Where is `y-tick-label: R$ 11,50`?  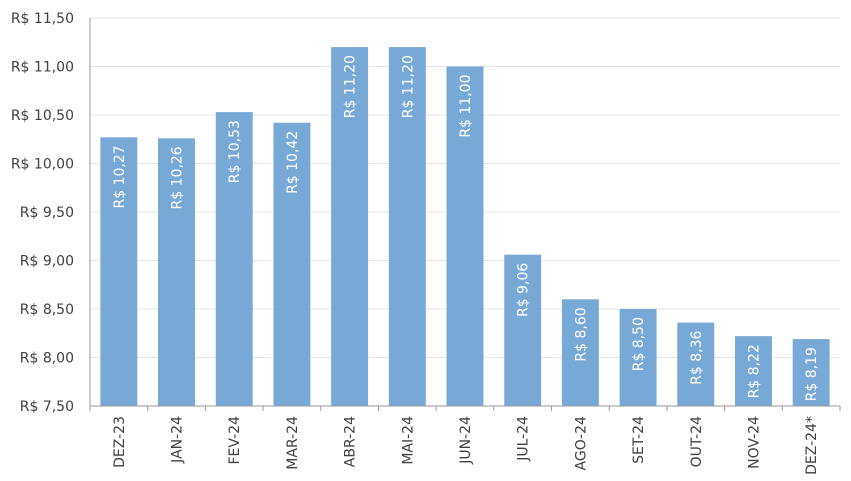
y-tick-label: R$ 11,50 is located at coordinates (42, 19).